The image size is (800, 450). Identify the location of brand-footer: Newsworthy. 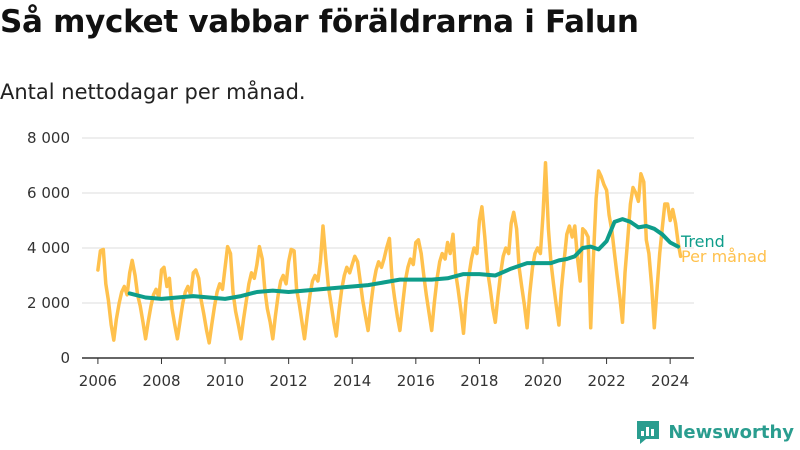
(714, 432).